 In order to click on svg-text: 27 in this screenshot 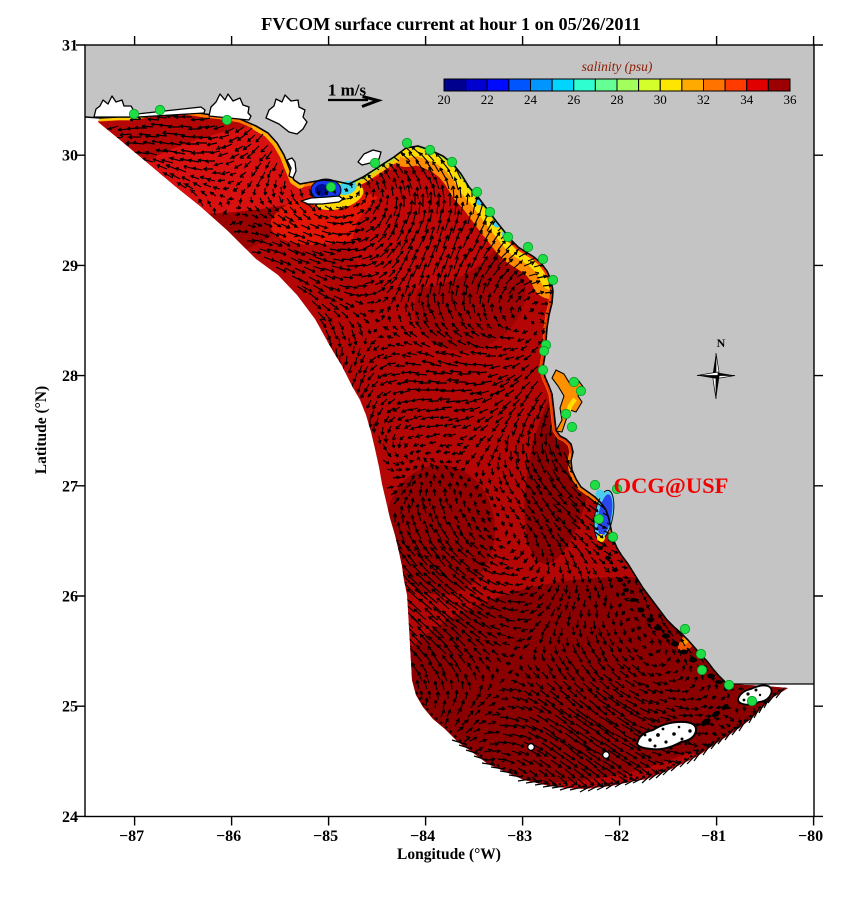, I will do `click(70, 486)`.